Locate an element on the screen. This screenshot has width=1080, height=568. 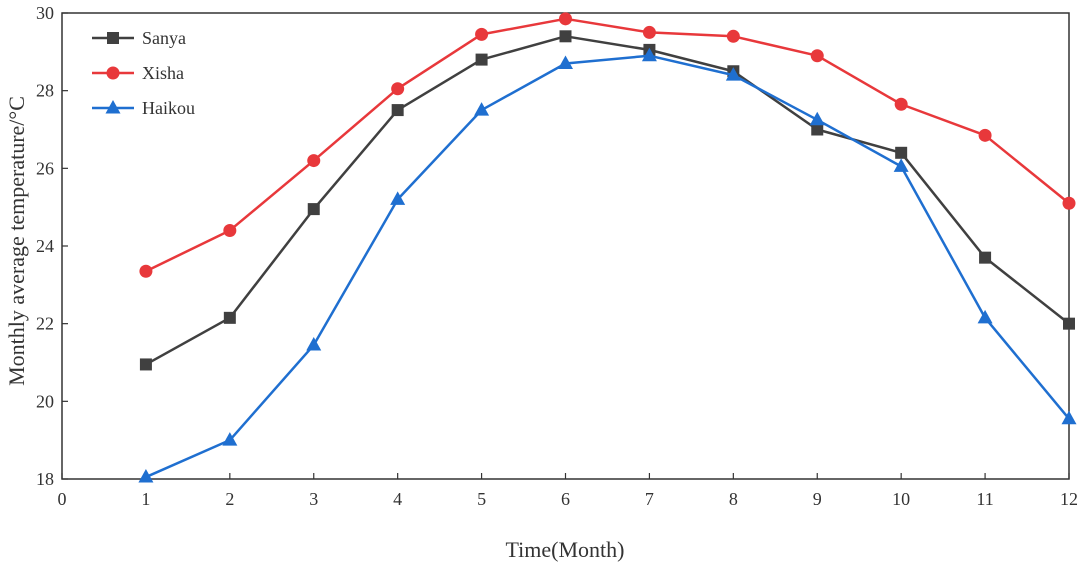
legend-marker-xisha is located at coordinates (113, 73).